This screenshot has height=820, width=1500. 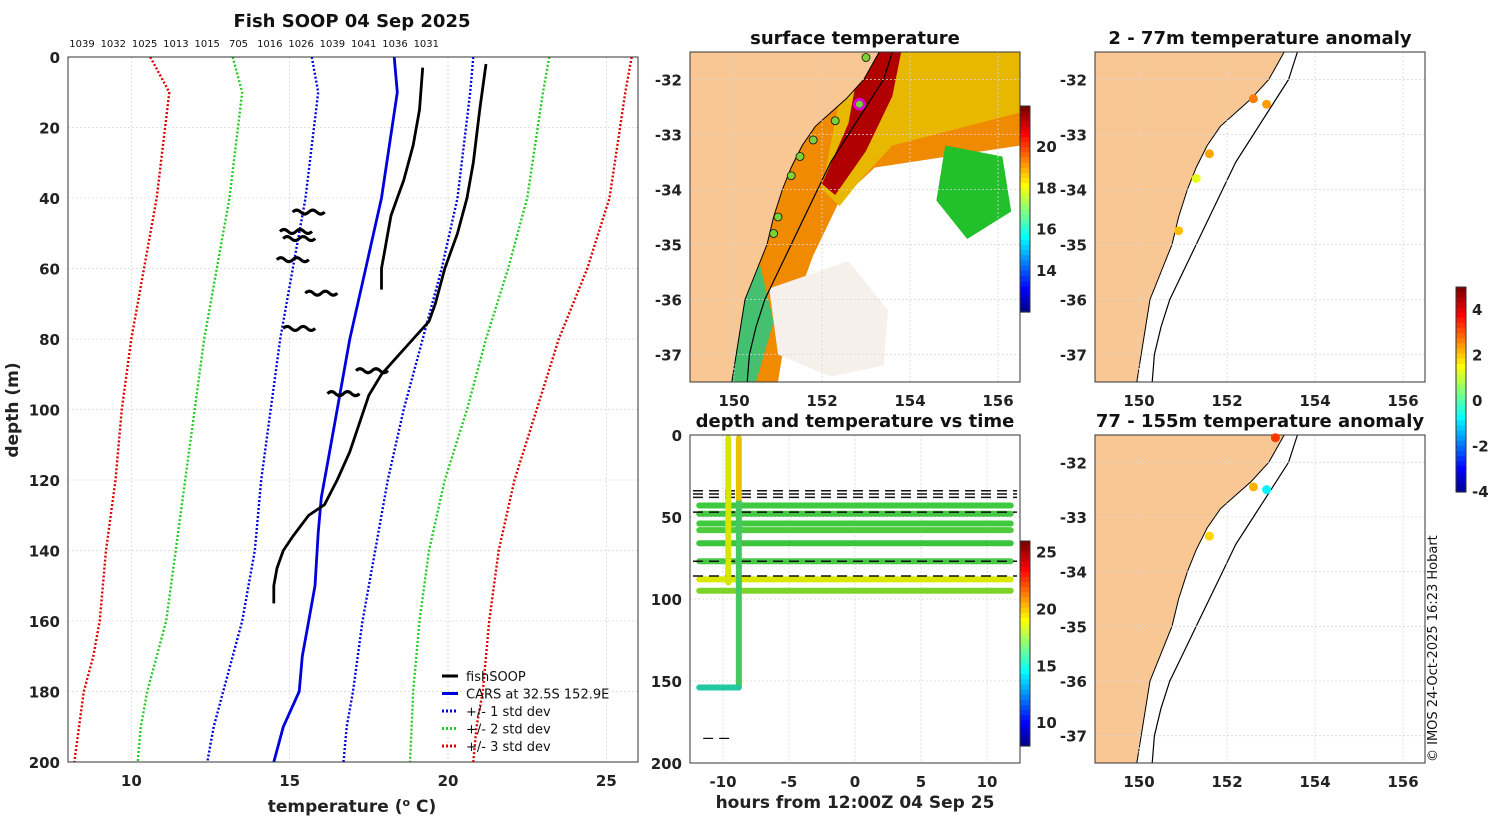 I want to click on anomaly-colorbar-tick: 0, so click(x=1477, y=401).